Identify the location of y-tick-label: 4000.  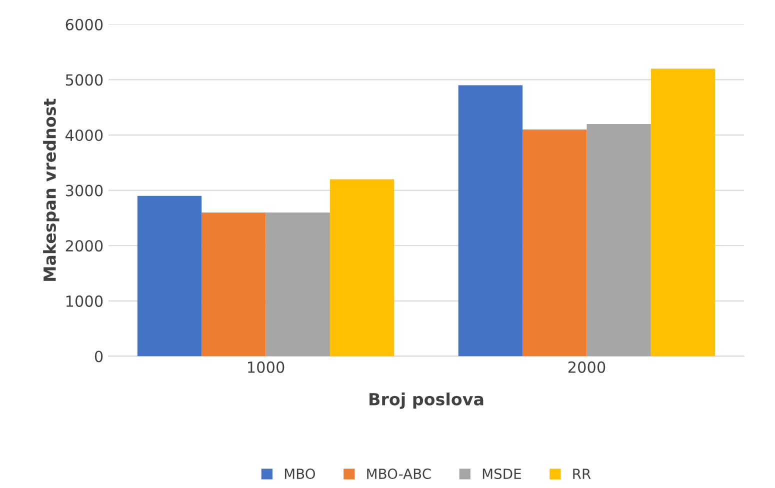
(84, 135).